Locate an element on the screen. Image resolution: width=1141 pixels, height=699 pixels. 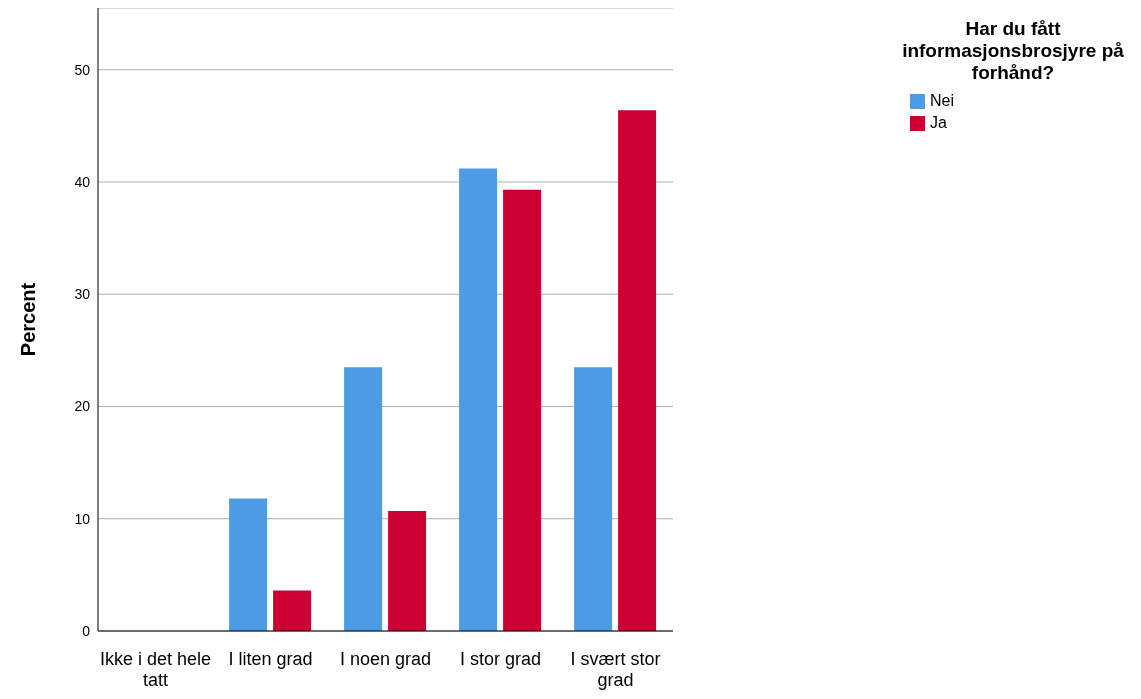
x-tick-label: I liten grad is located at coordinates (270, 659).